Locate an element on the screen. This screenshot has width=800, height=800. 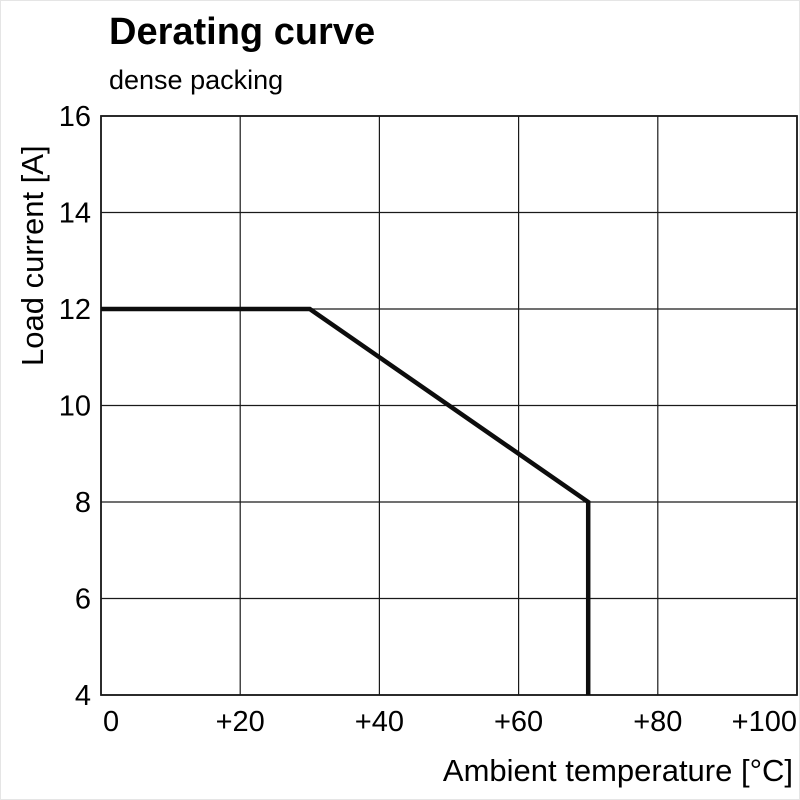
x-tick-label: 0 is located at coordinates (111, 722).